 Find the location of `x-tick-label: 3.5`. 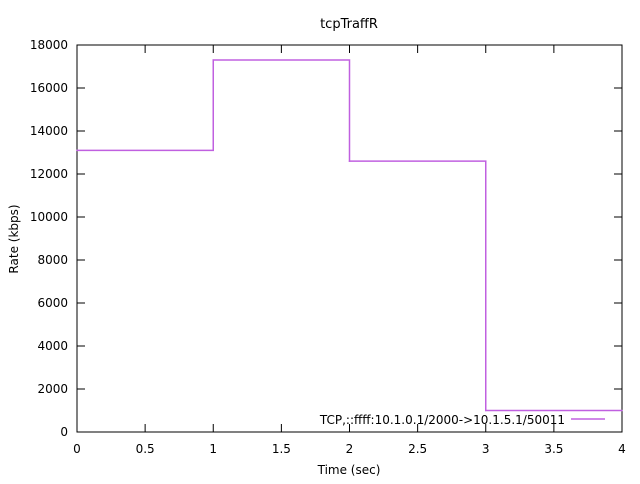

x-tick-label: 3.5 is located at coordinates (553, 449).